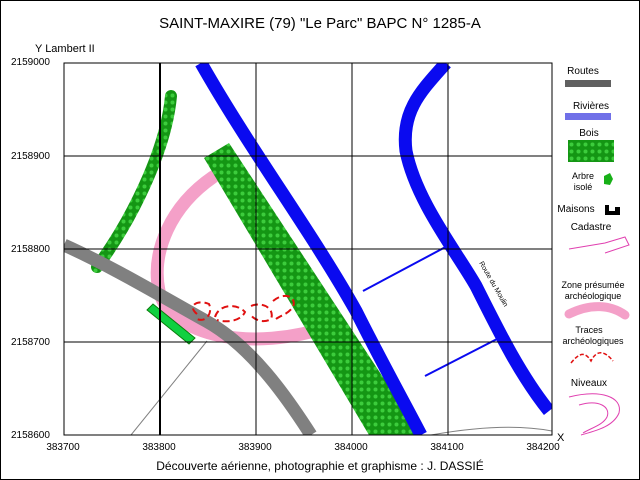  I want to click on legend-label-zone-2: archéologique, so click(593, 296).